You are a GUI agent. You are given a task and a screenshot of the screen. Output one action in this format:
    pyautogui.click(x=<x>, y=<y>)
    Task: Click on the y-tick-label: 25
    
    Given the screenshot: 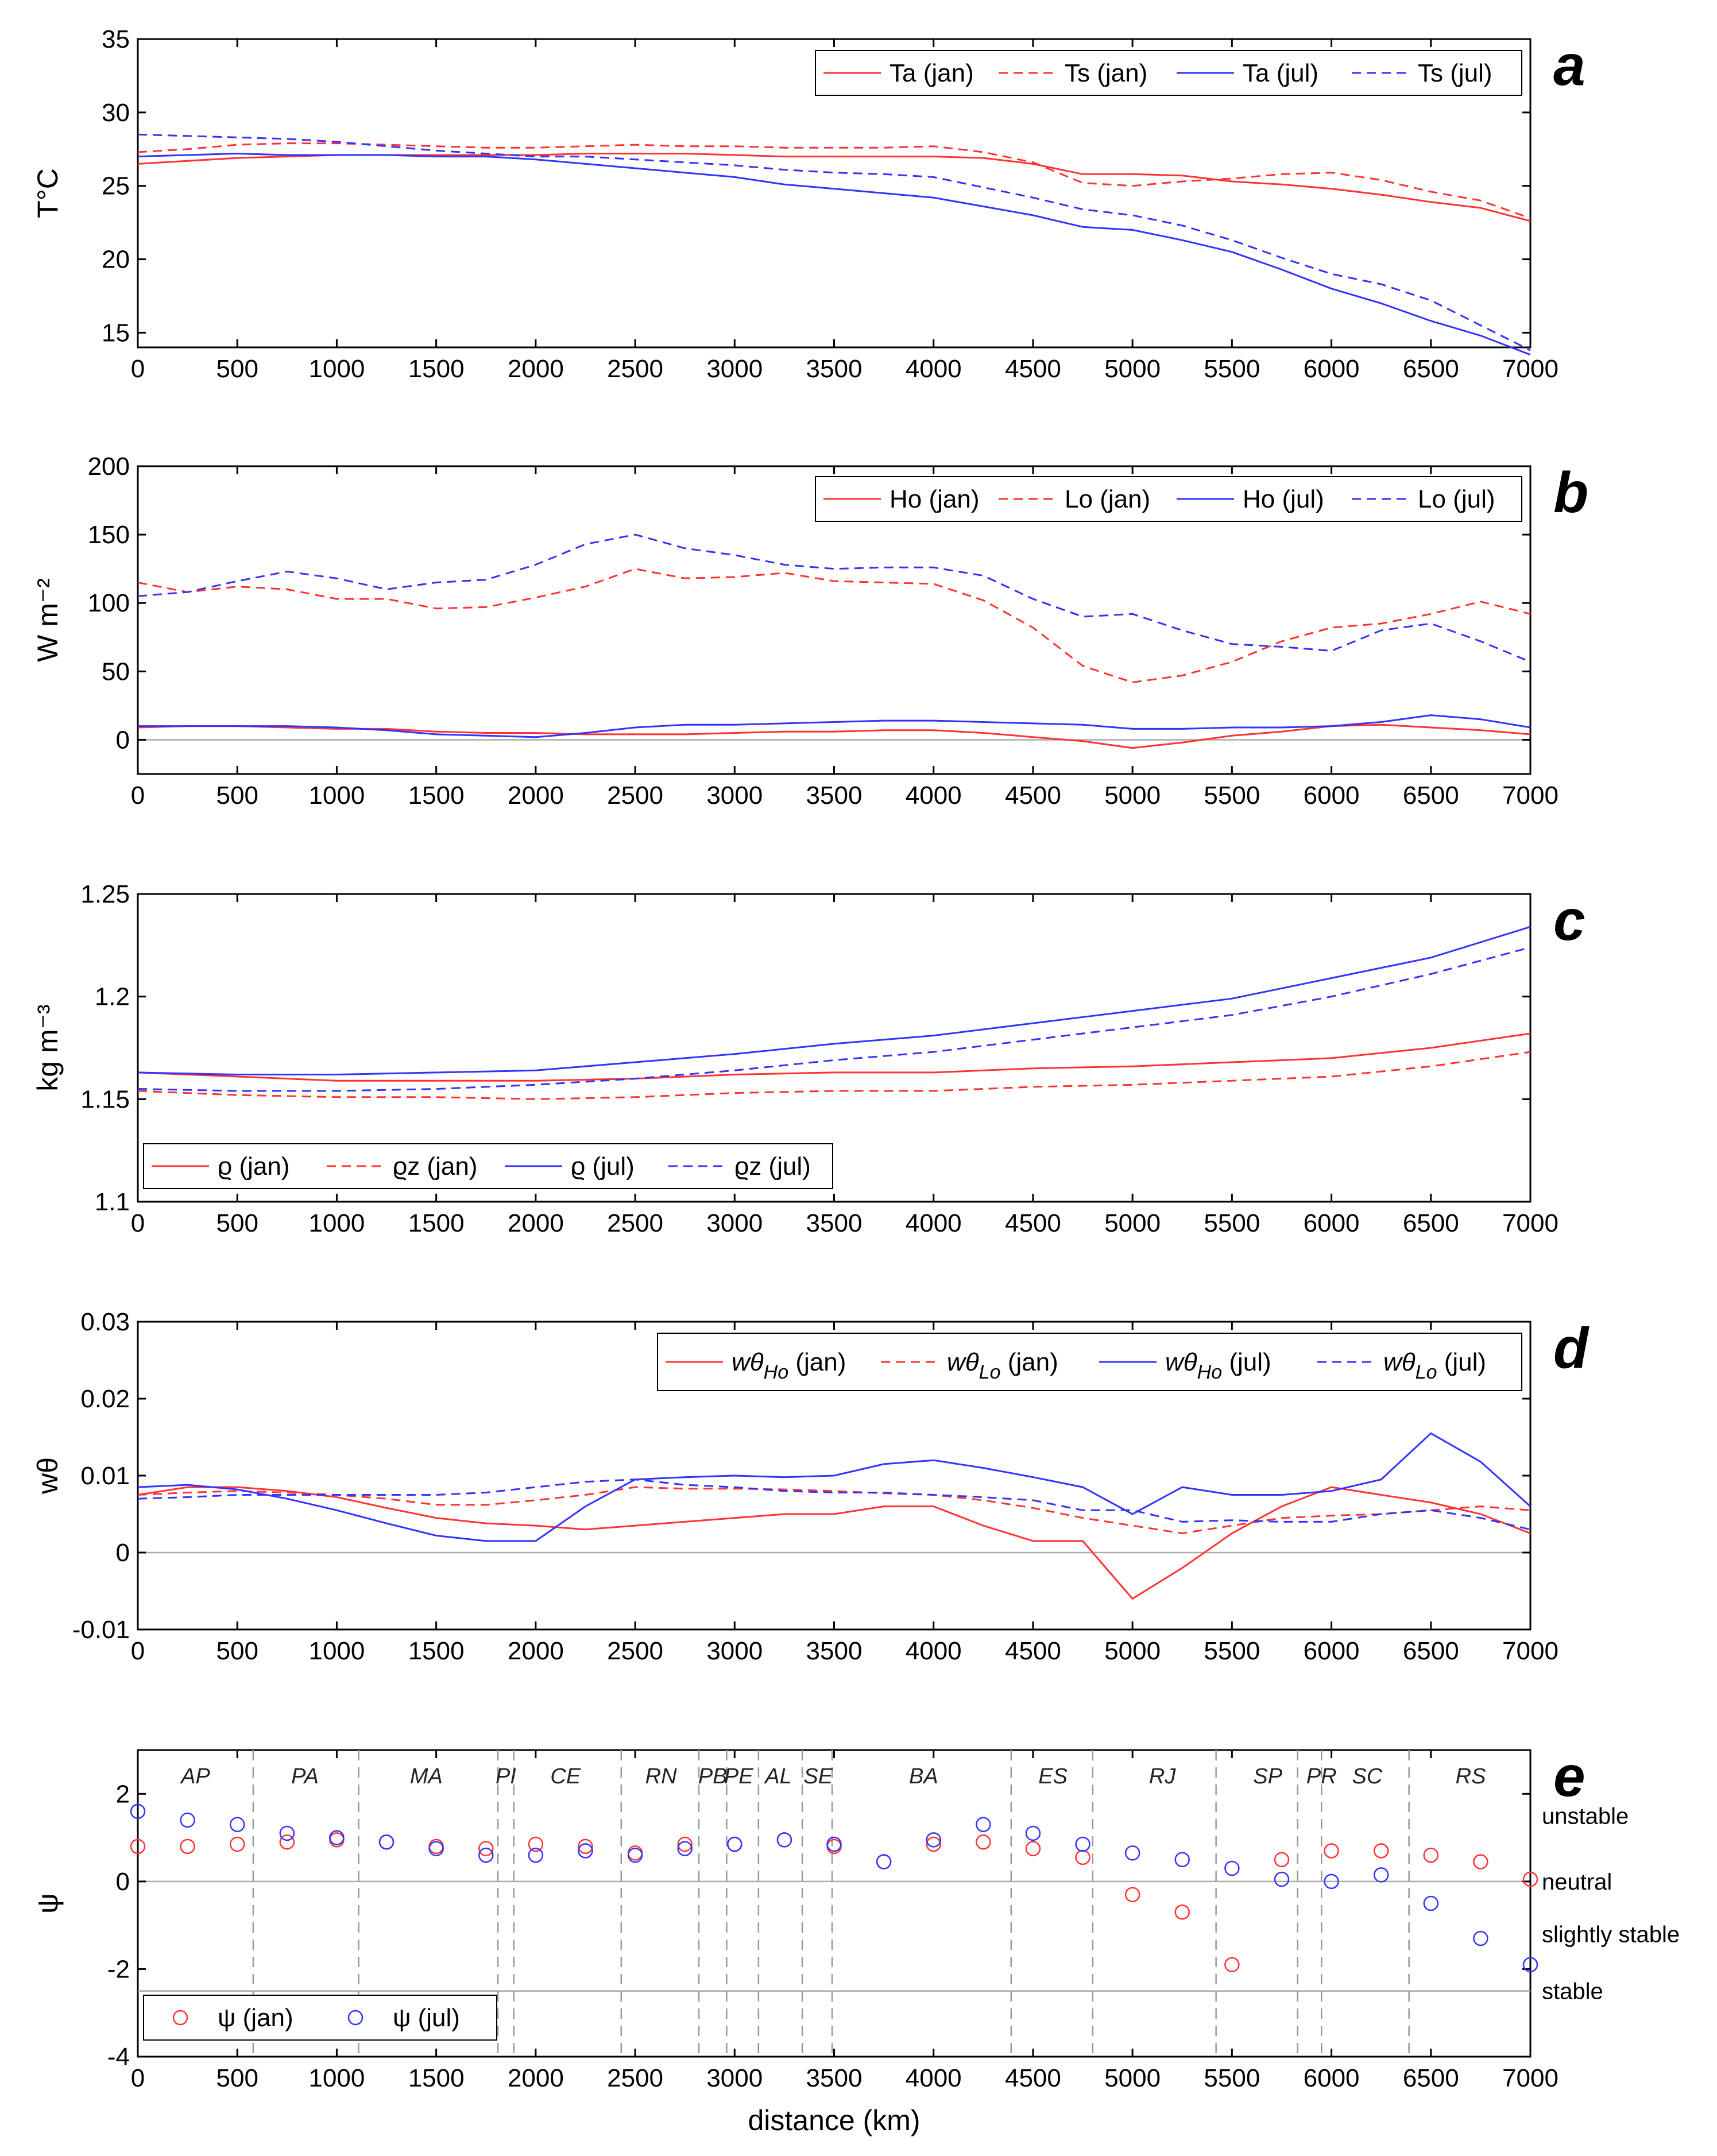 What is the action you would take?
    pyautogui.click(x=116, y=186)
    